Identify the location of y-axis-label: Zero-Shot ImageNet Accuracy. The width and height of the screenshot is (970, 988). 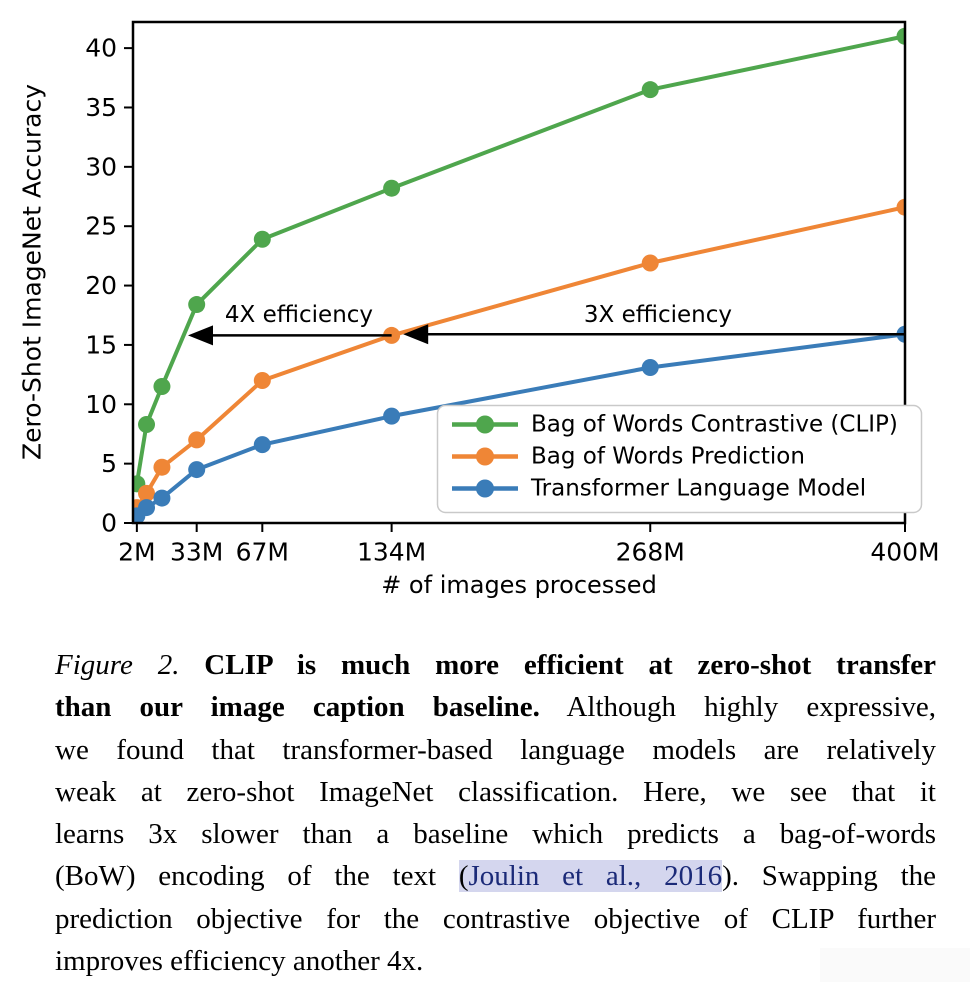
(32, 272).